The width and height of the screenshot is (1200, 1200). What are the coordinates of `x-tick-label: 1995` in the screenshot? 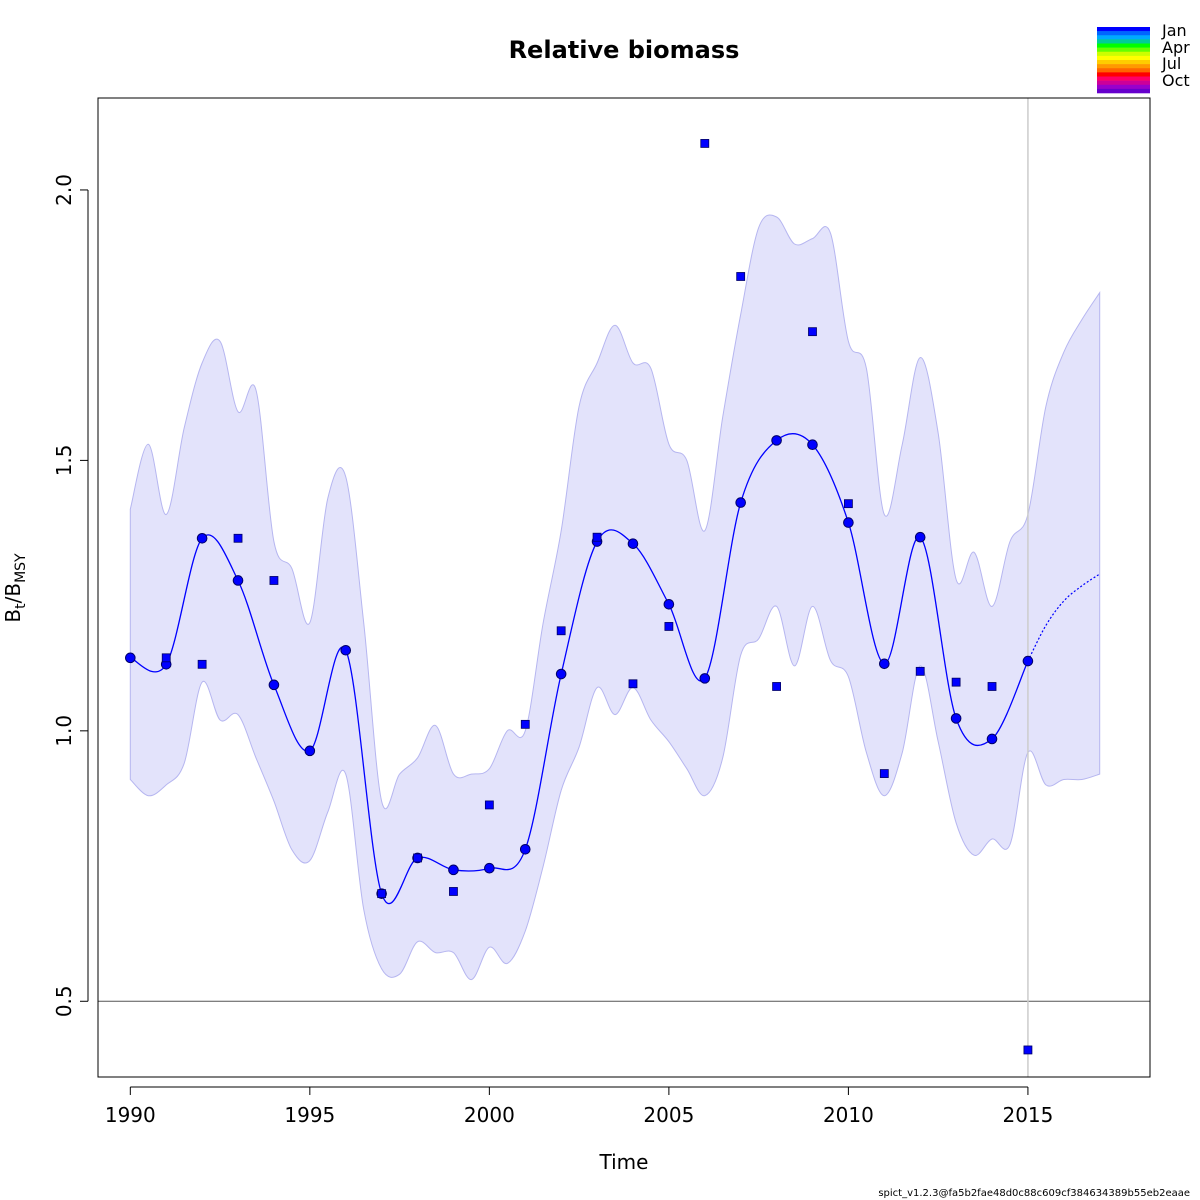 It's located at (309, 1115).